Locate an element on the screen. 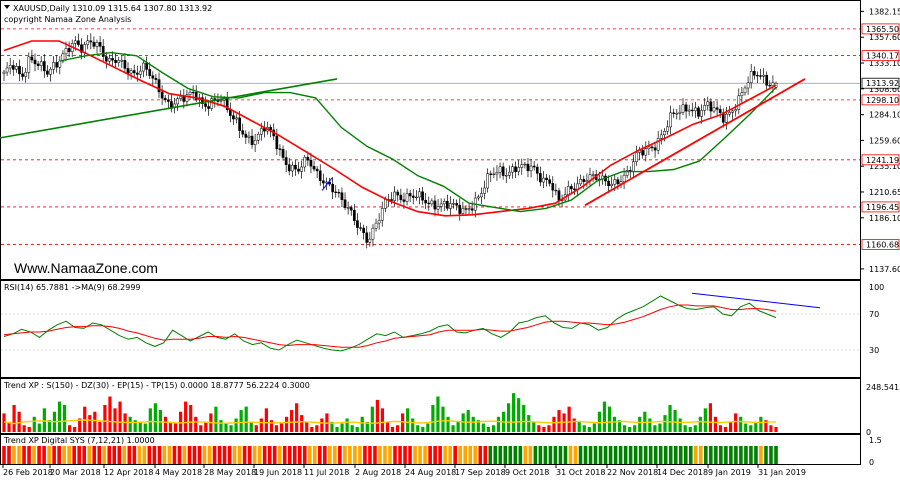 This screenshot has height=481, width=900. price-tick-label: 1235.10 is located at coordinates (884, 166).